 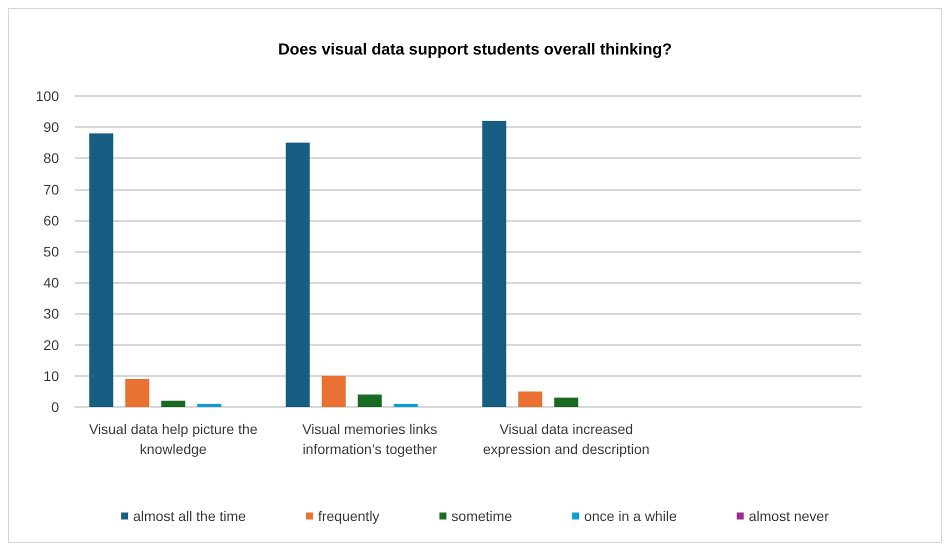 I want to click on legend-label: almost all the time, so click(x=189, y=516).